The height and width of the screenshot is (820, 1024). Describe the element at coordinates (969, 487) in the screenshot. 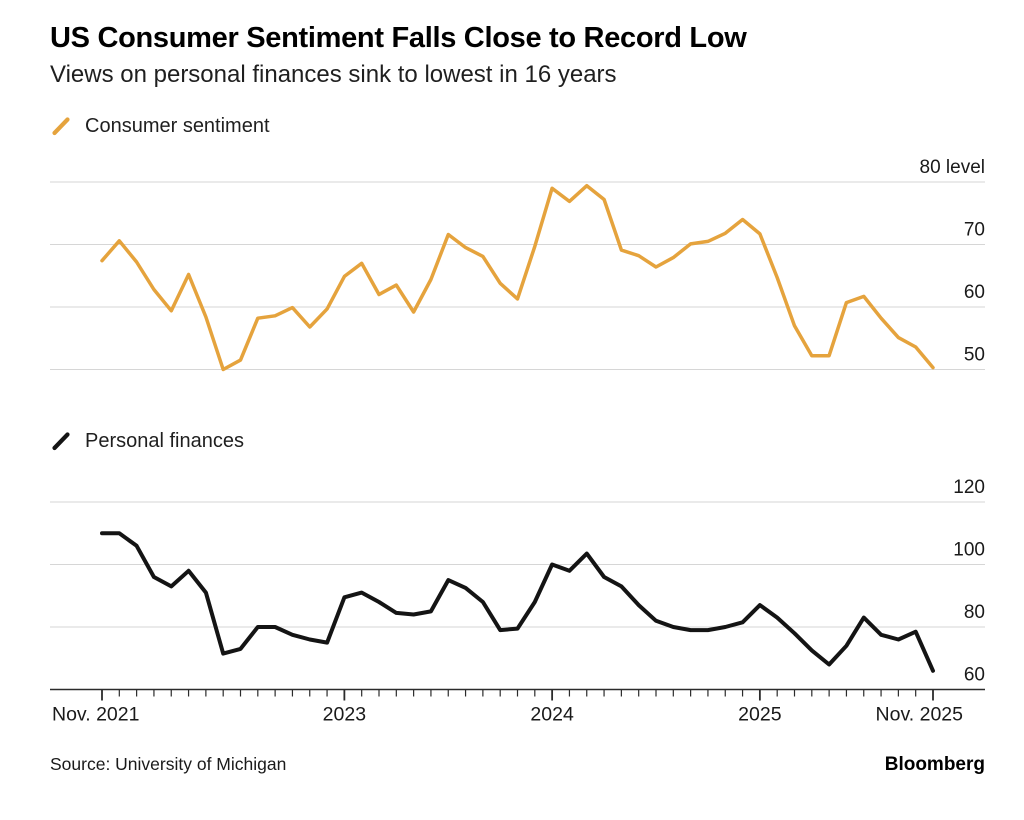

I see `y-tick-label: 120` at that location.